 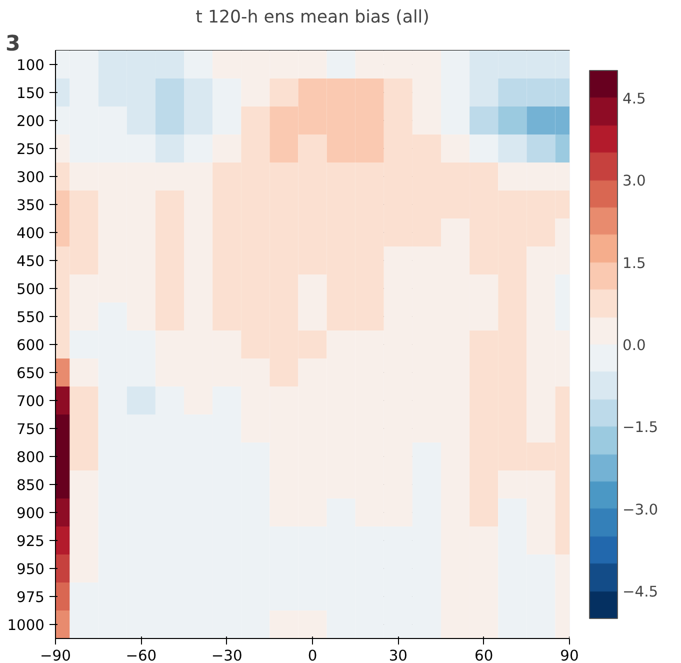 What do you see at coordinates (30, 289) in the screenshot?
I see `y-tick-label: 500` at bounding box center [30, 289].